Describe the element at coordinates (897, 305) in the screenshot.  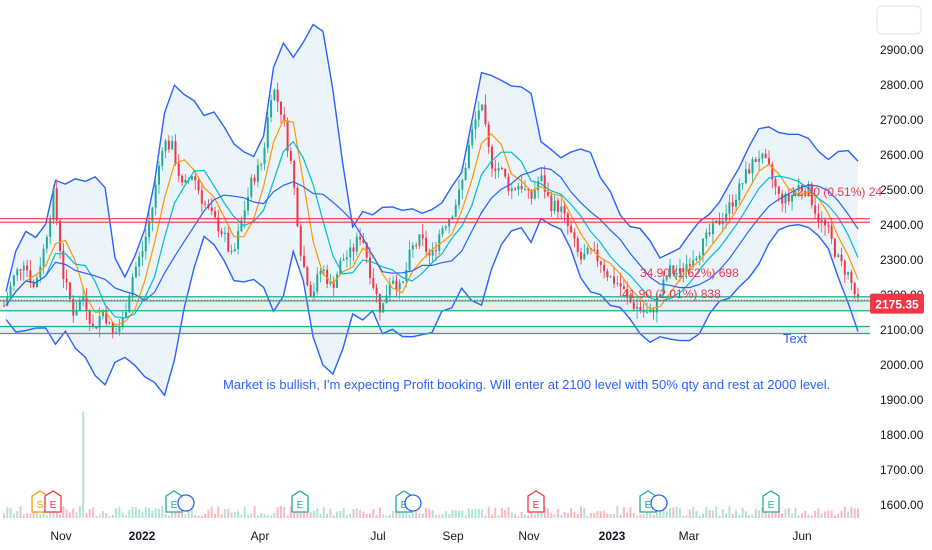
I see `last-price-text: 2175.35` at that location.